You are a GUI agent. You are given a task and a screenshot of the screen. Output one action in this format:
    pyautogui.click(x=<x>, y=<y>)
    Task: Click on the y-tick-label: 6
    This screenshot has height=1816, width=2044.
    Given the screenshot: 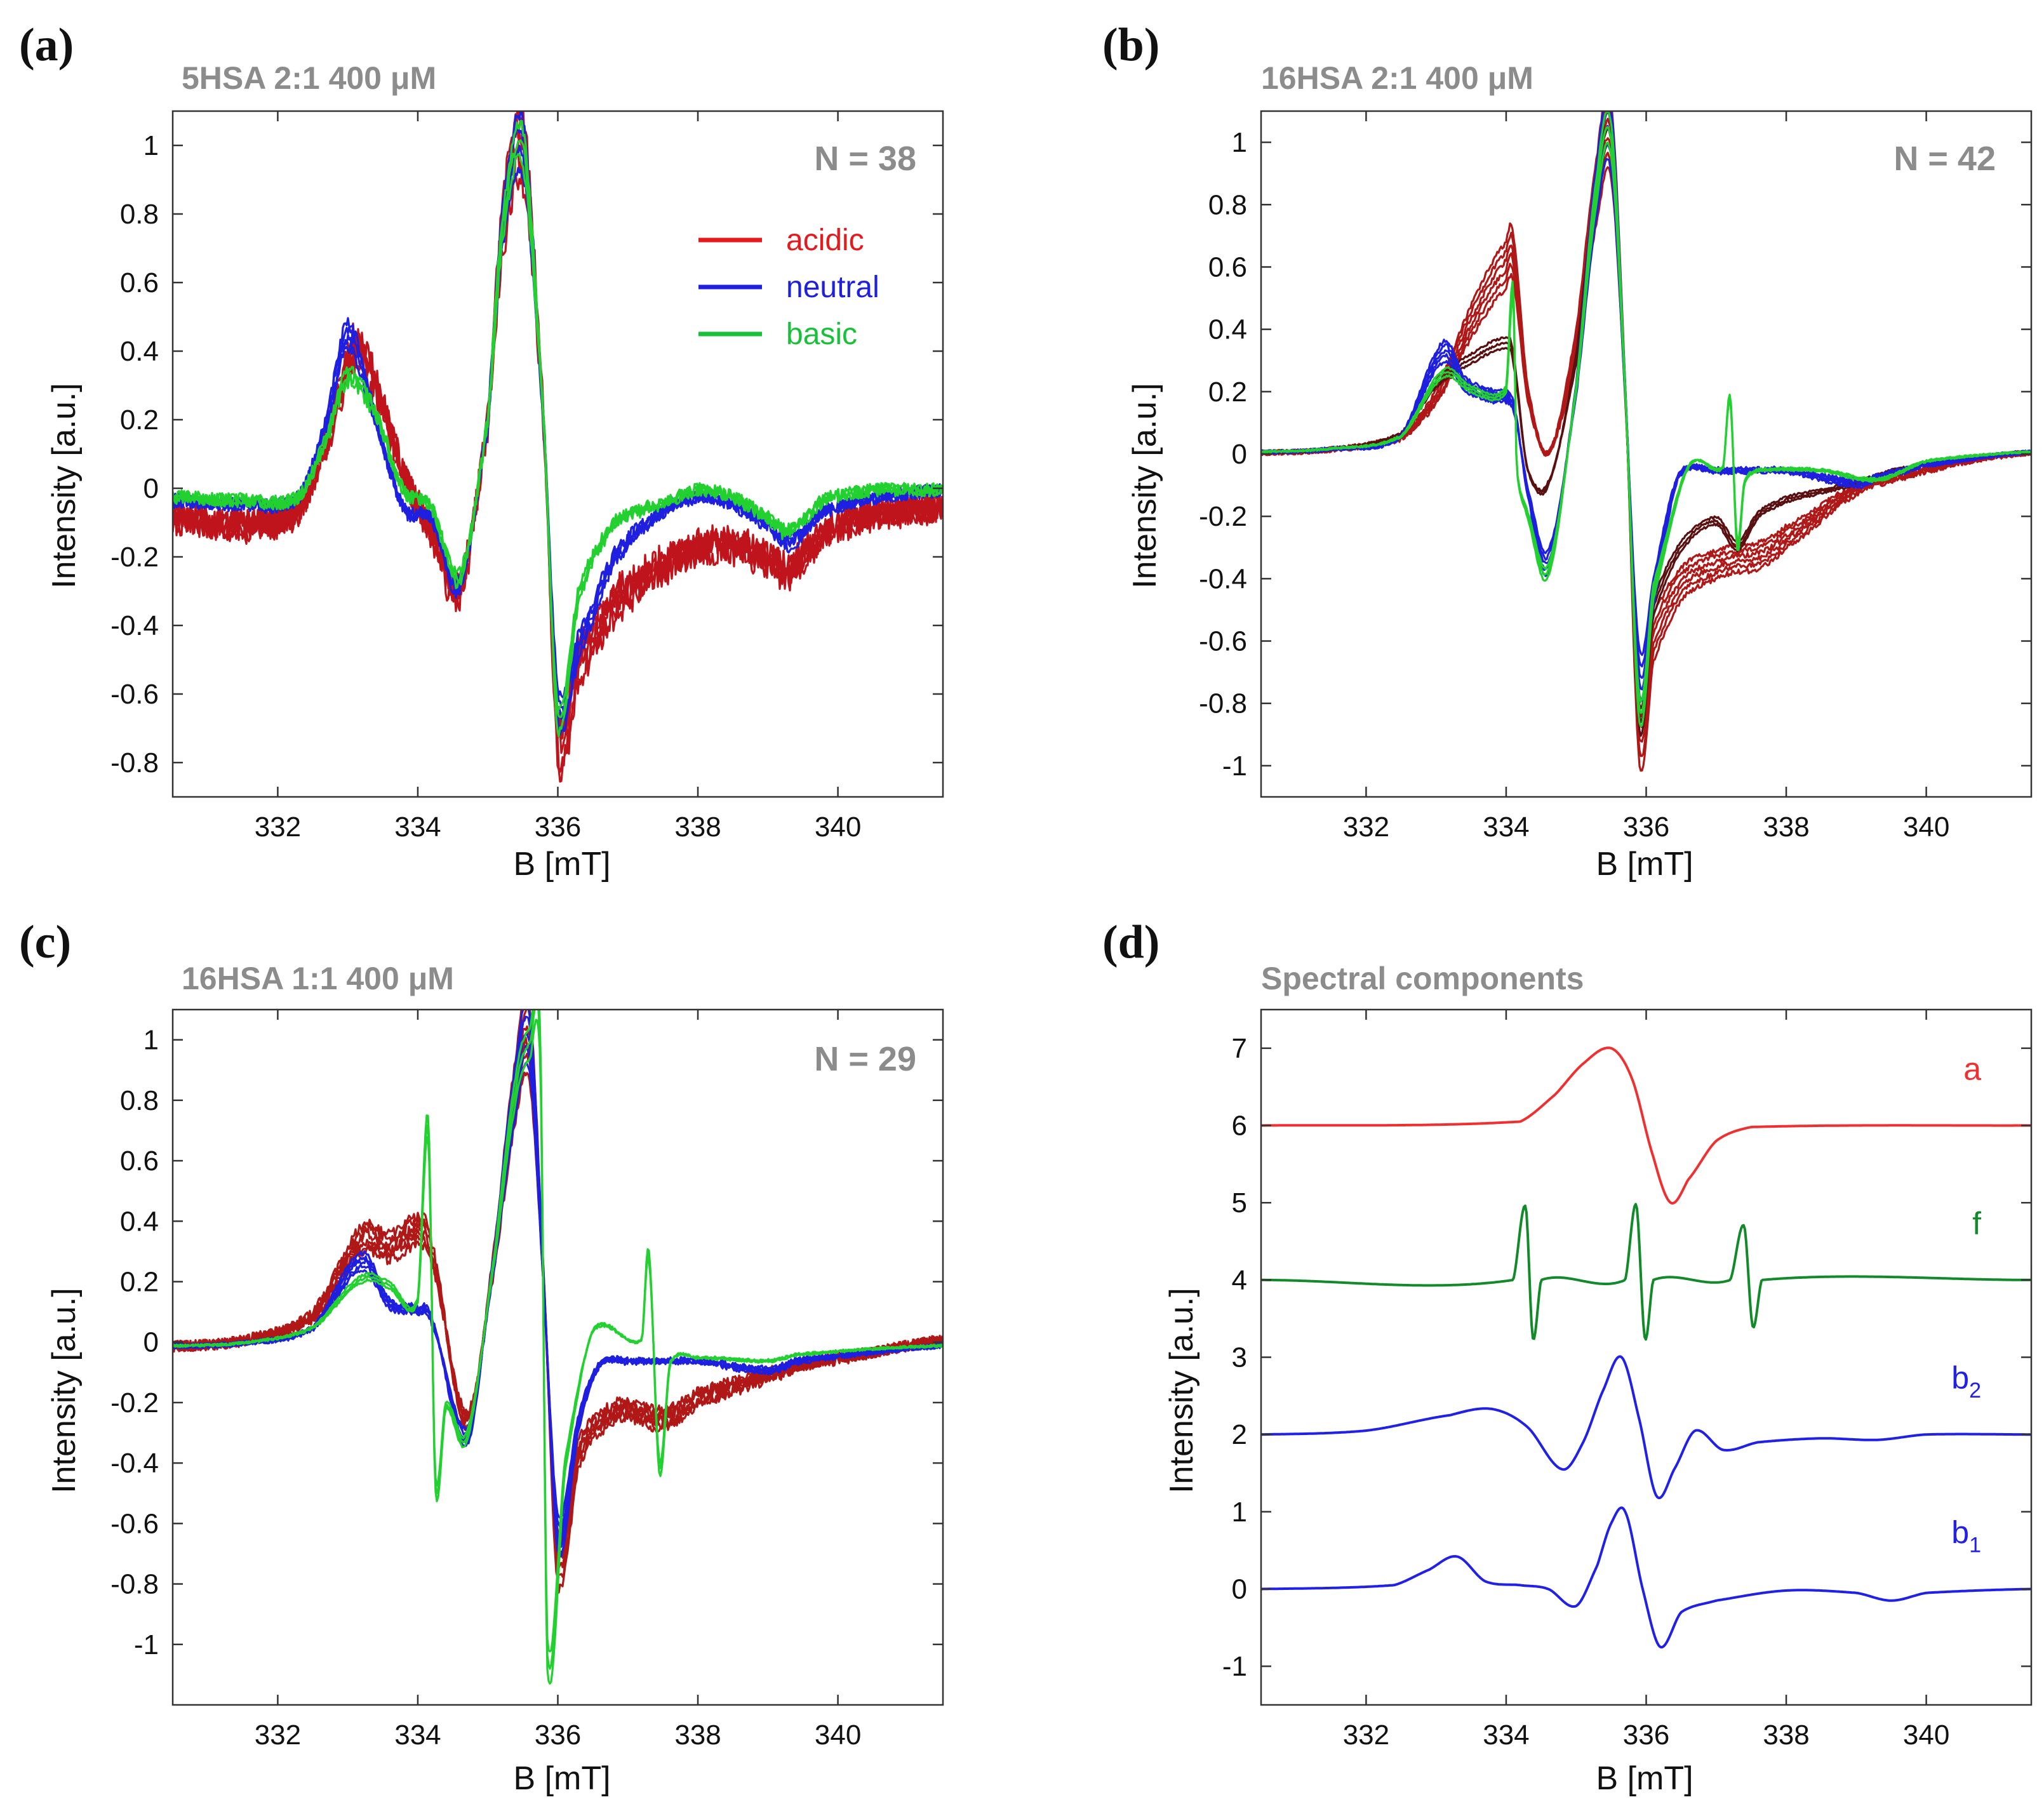 What is the action you would take?
    pyautogui.click(x=1239, y=1126)
    